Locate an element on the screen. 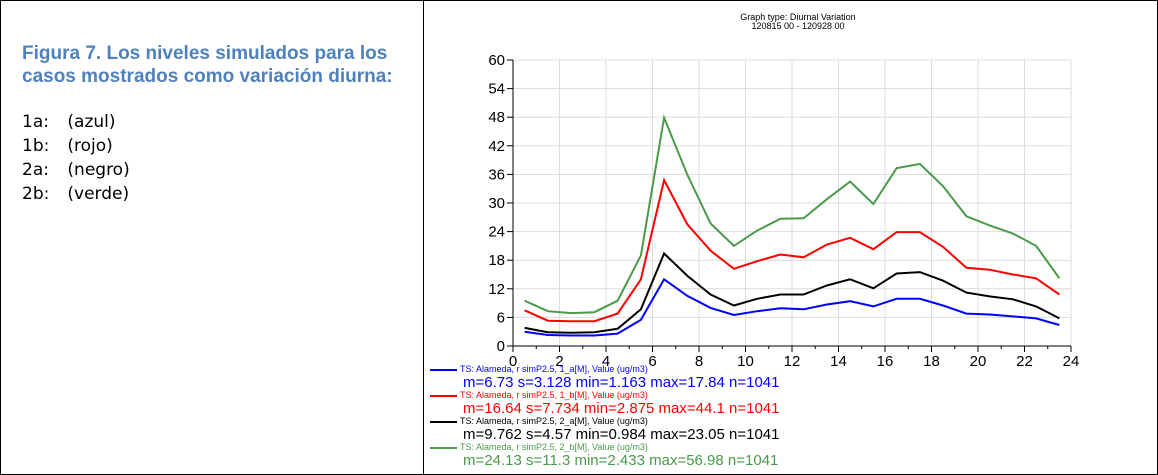 This screenshot has height=475, width=1158. x-tick-label: 10 is located at coordinates (745, 361).